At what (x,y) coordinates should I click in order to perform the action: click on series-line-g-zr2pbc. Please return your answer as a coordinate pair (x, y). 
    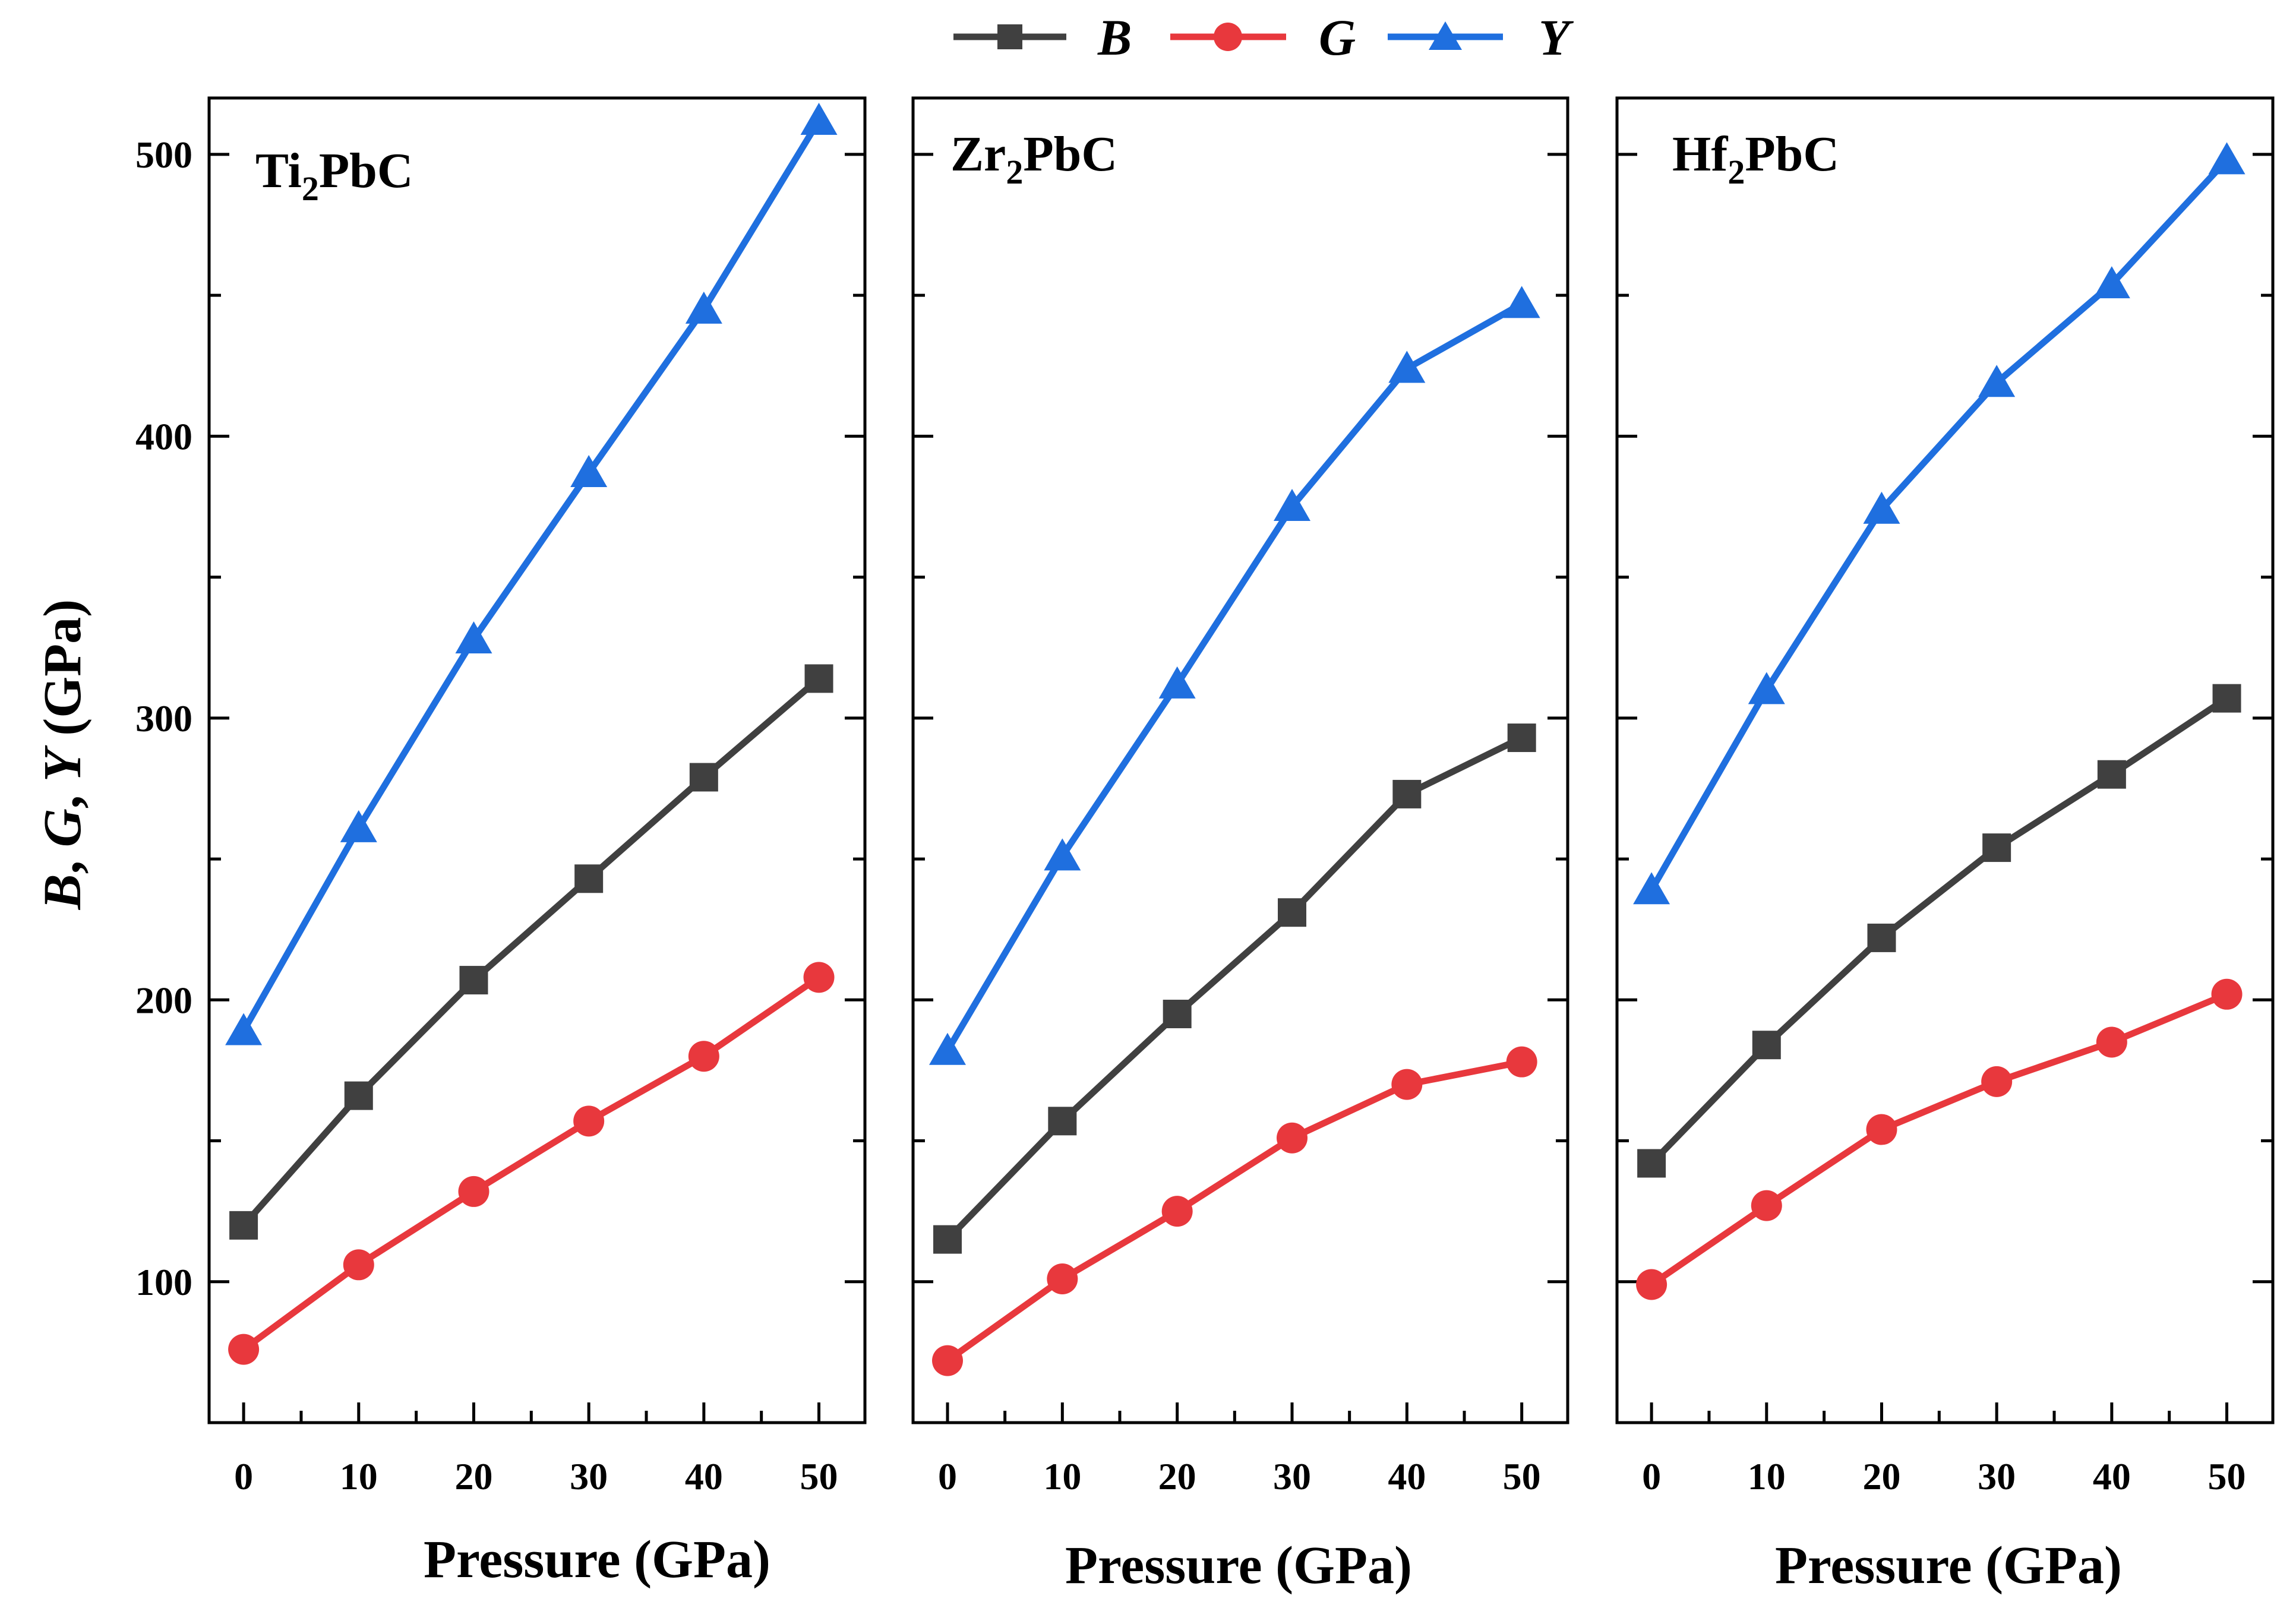
    Looking at the image, I should click on (1234, 1211).